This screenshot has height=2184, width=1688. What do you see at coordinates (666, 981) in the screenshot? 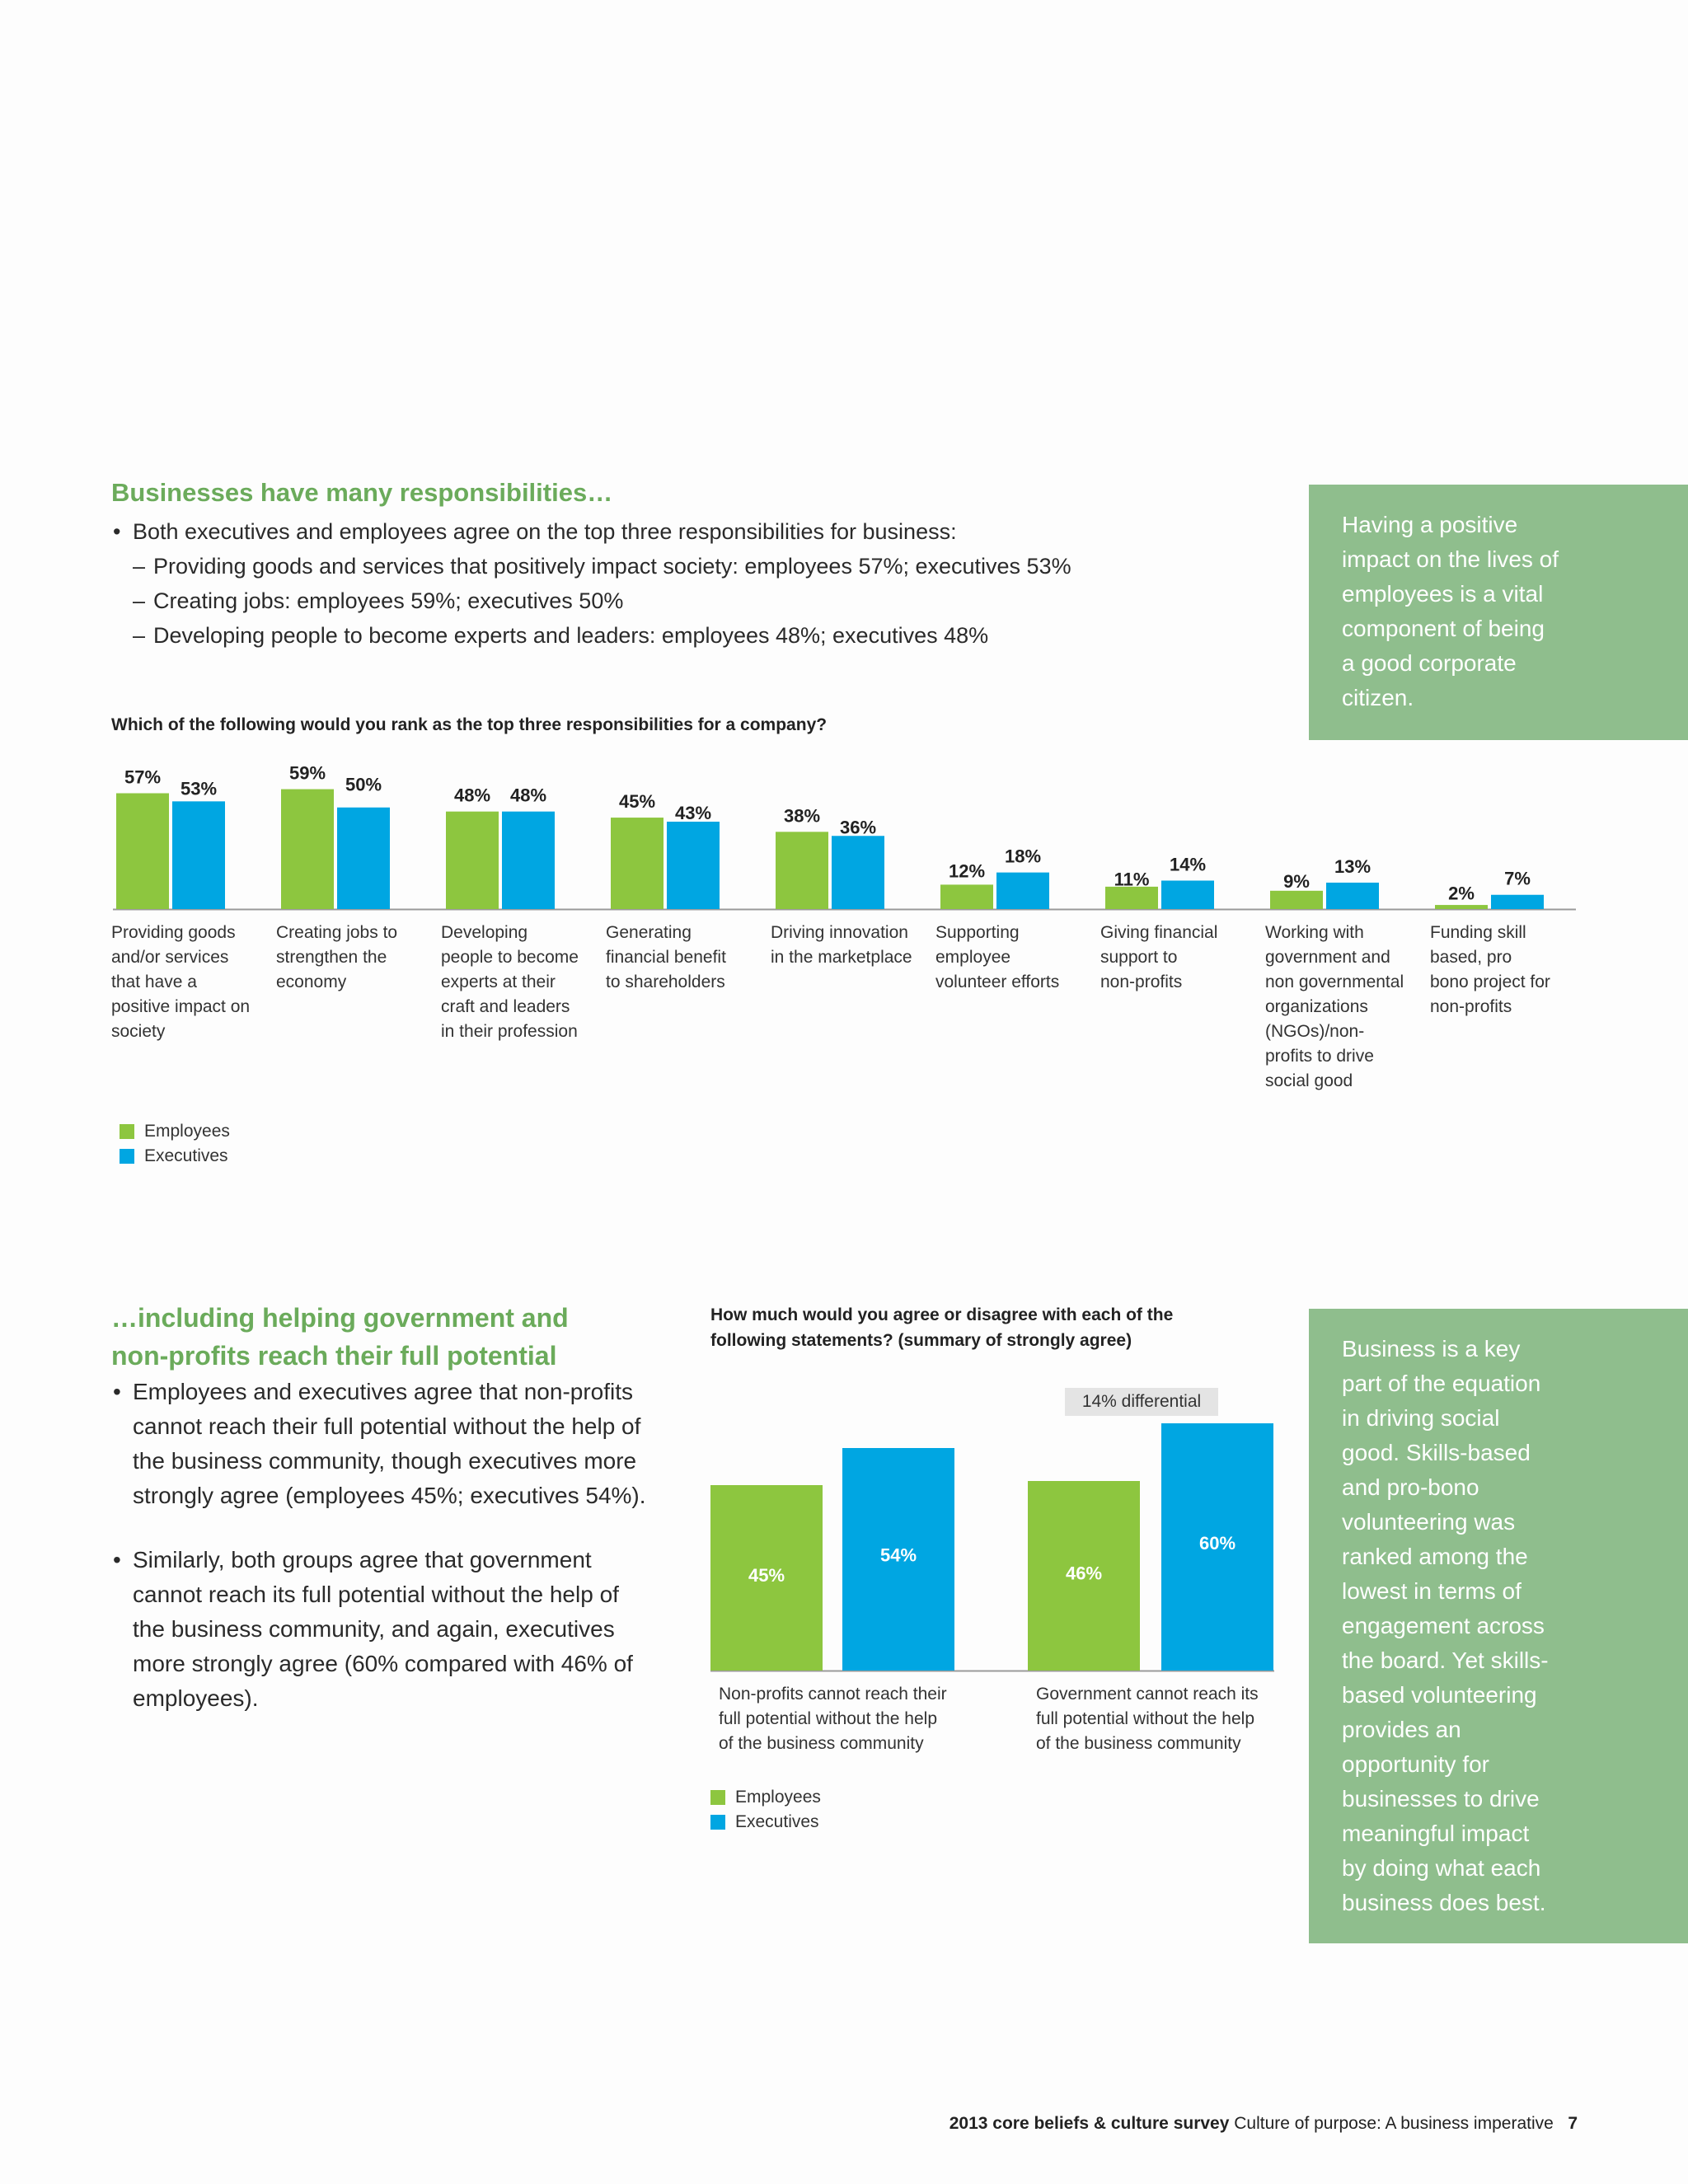
I see `category-label-line: to shareholders` at bounding box center [666, 981].